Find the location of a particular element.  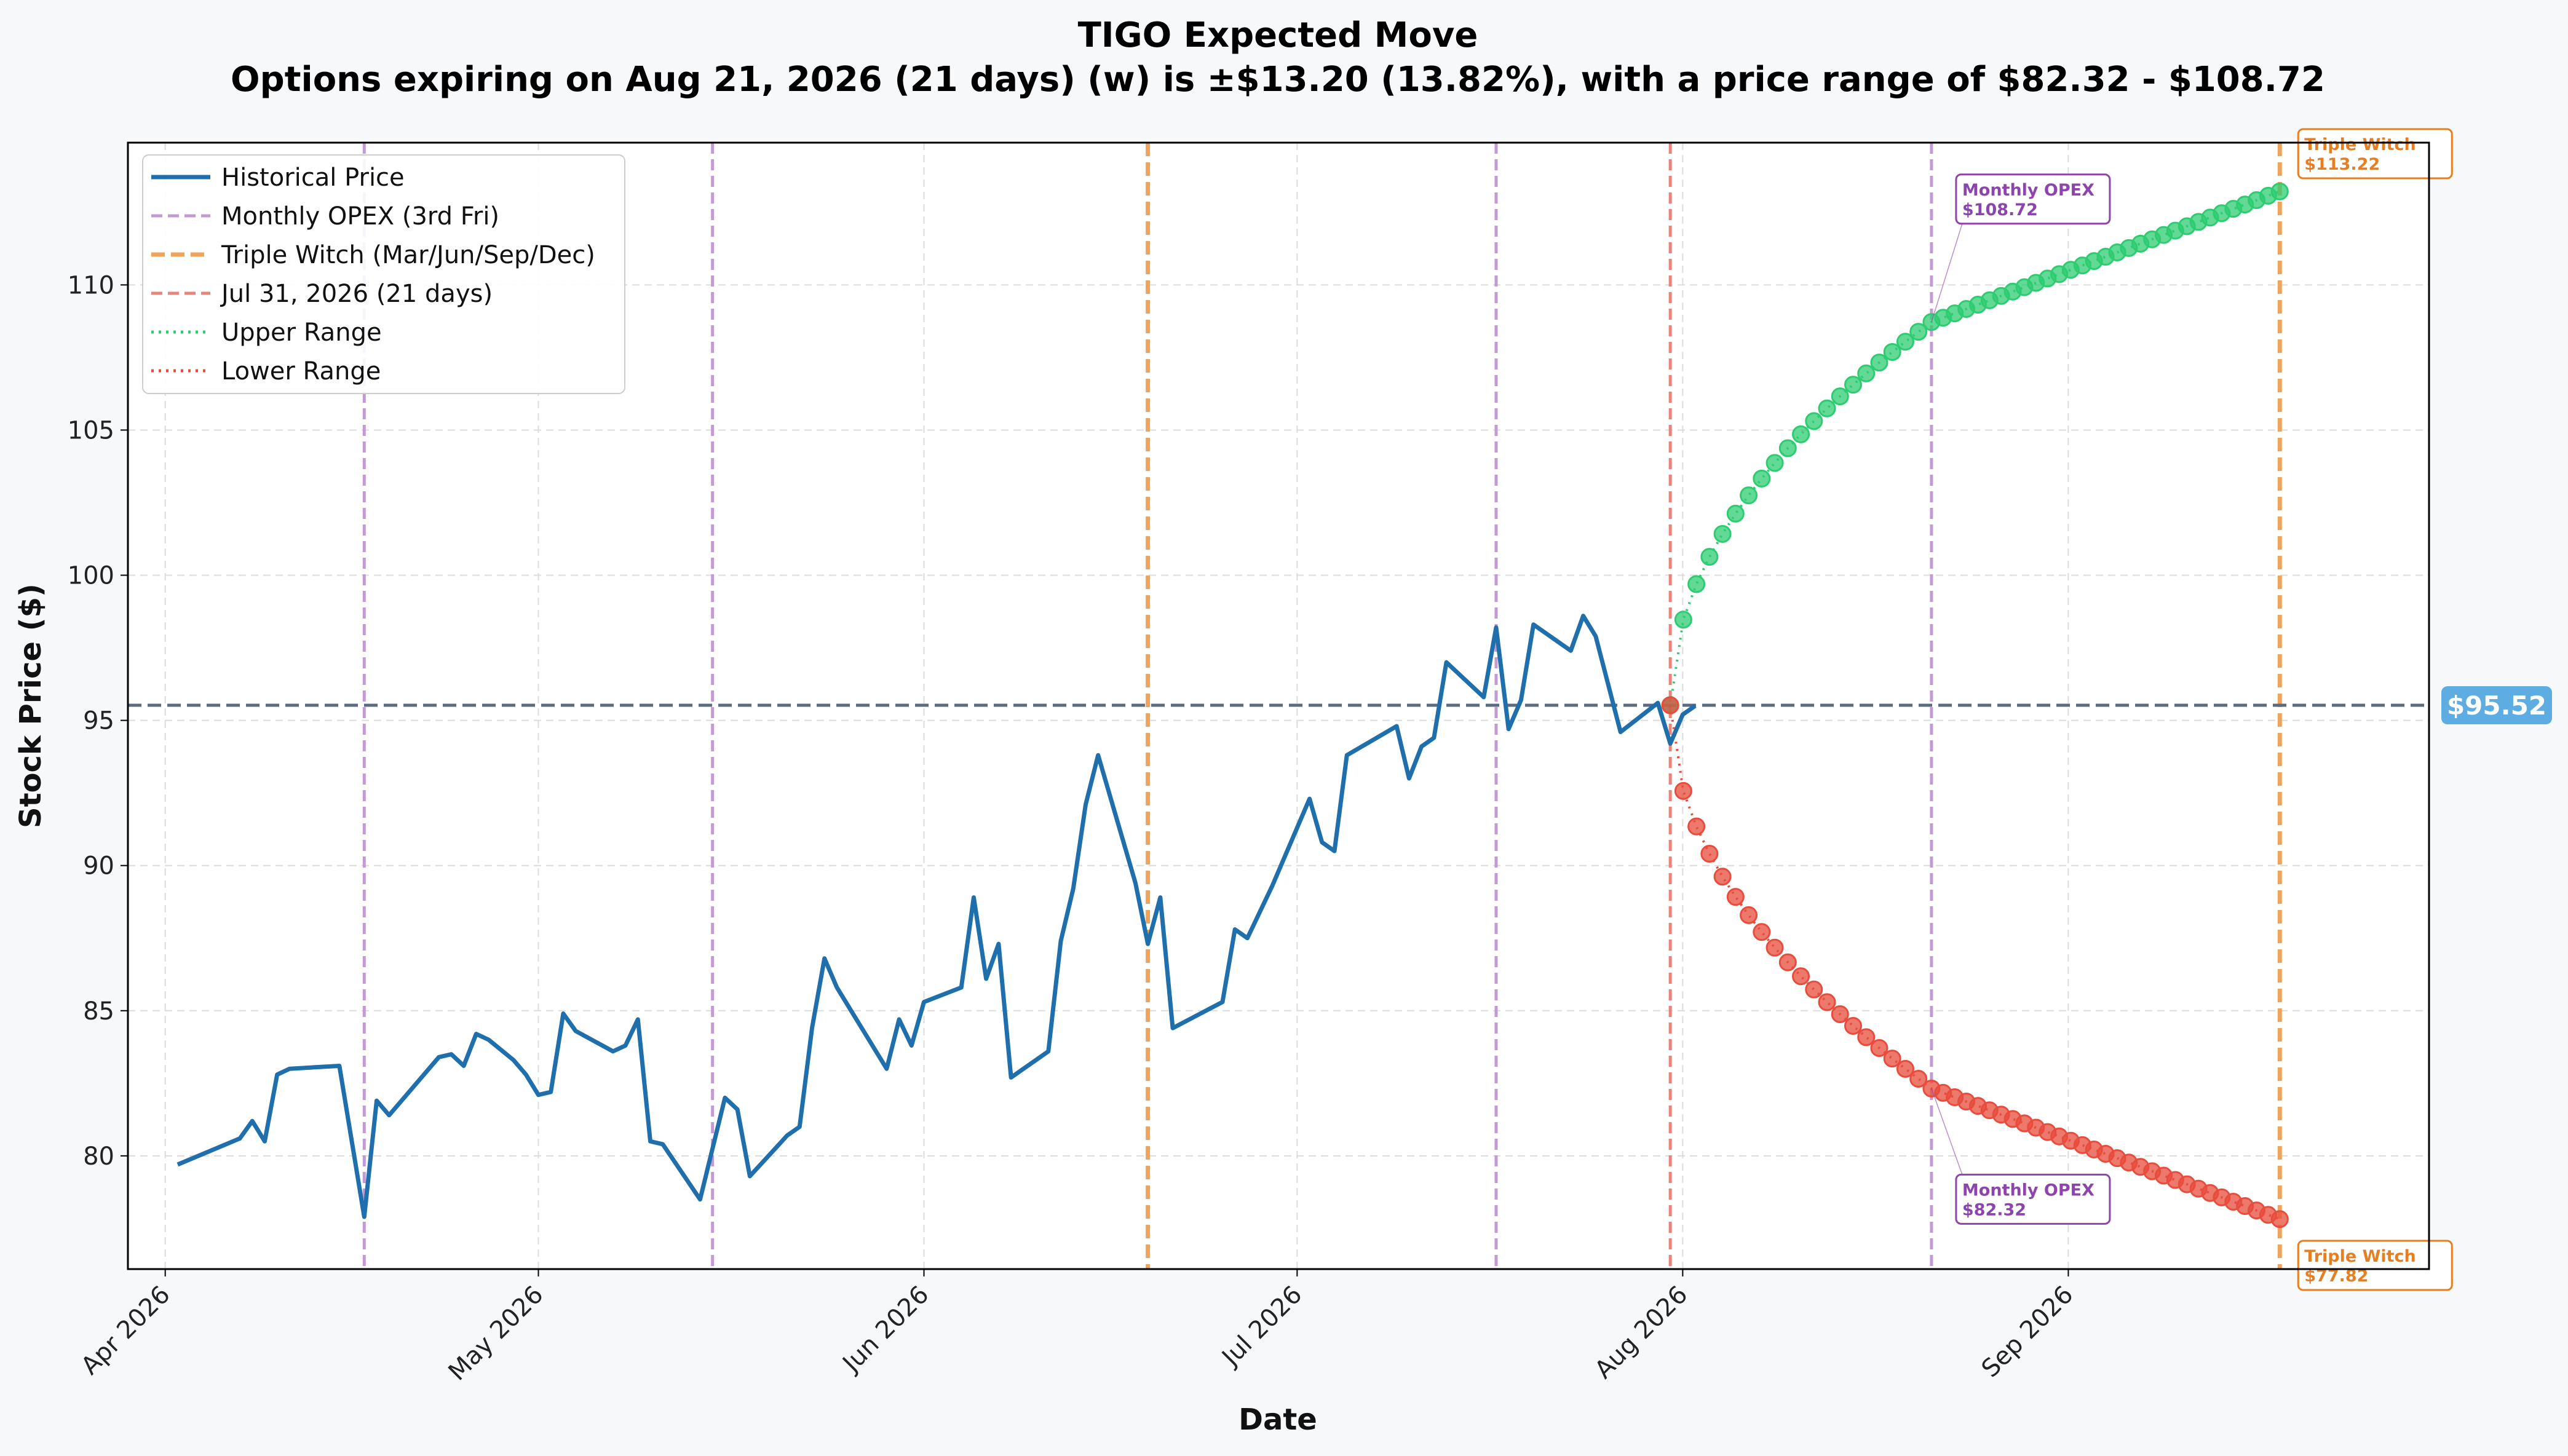

legend-label: Triple Witch (Mar/Jun/Sep/Dec) is located at coordinates (408, 255).